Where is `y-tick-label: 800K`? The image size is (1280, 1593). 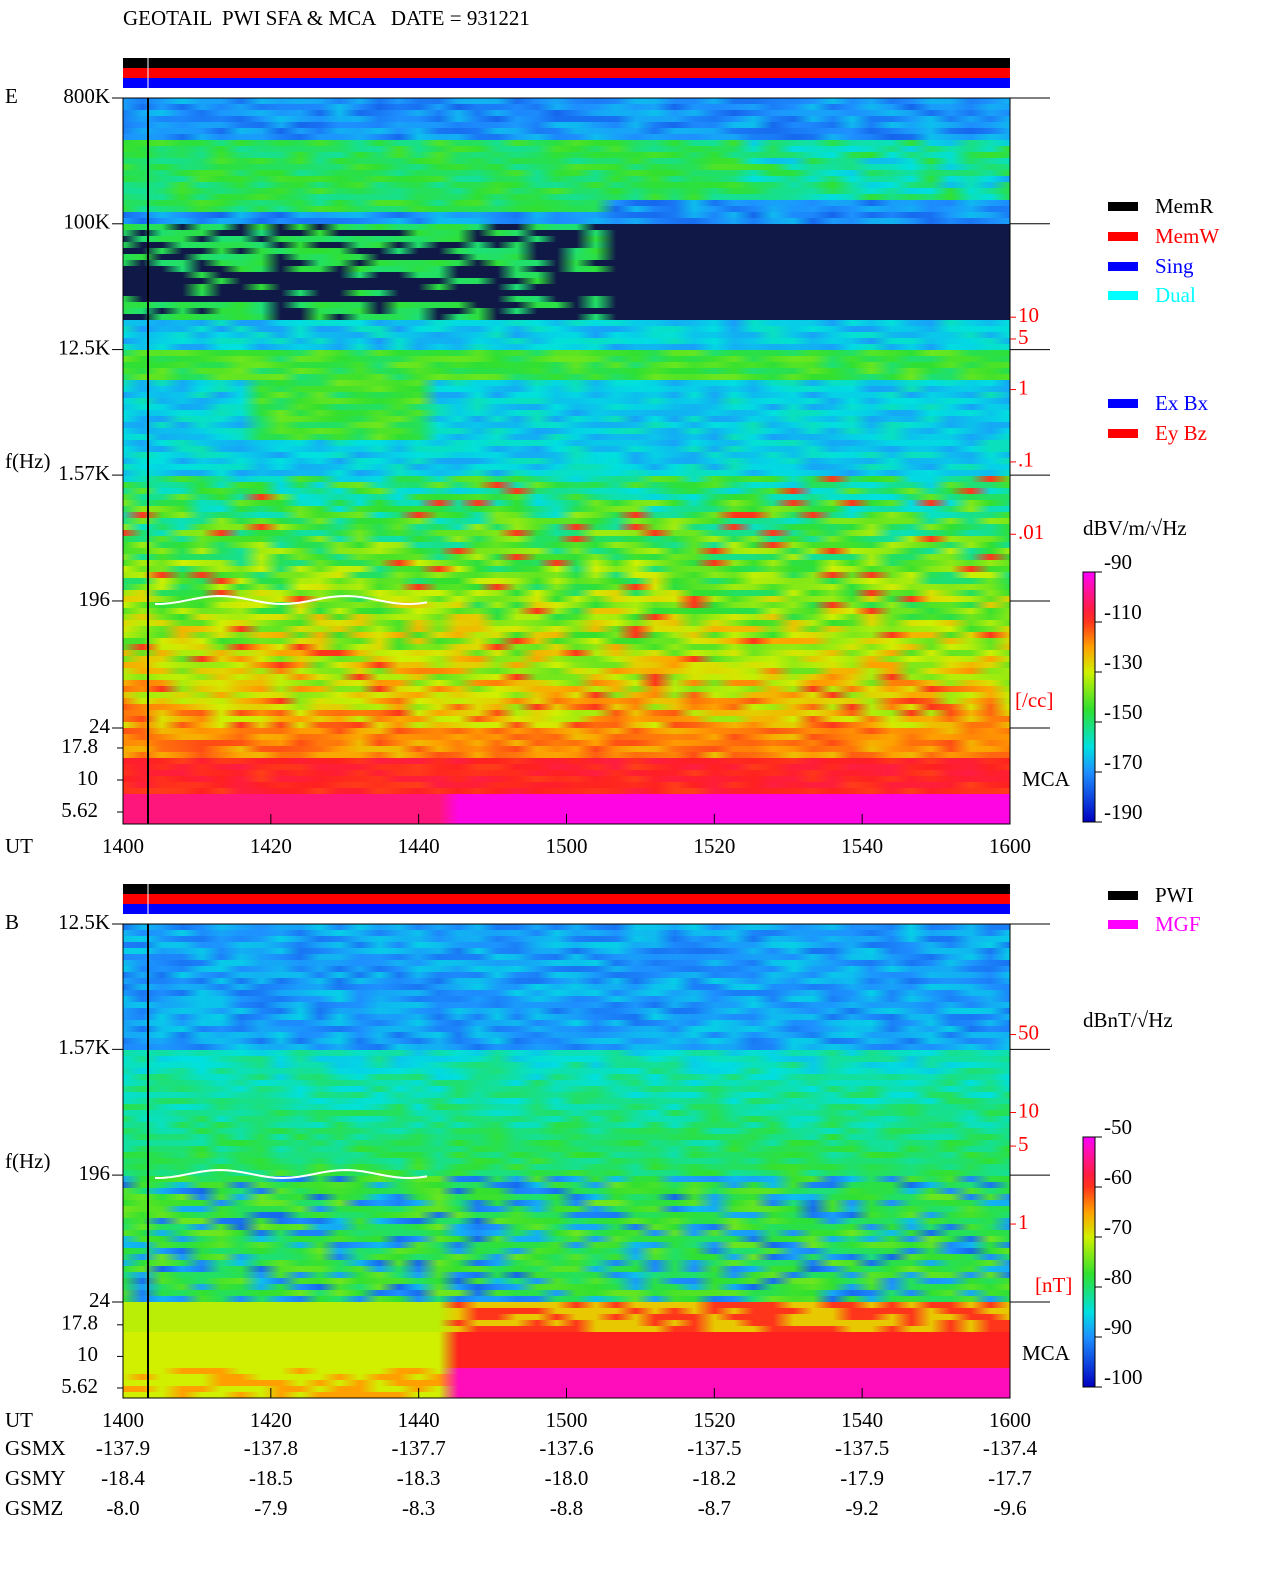
y-tick-label: 800K is located at coordinates (86, 96).